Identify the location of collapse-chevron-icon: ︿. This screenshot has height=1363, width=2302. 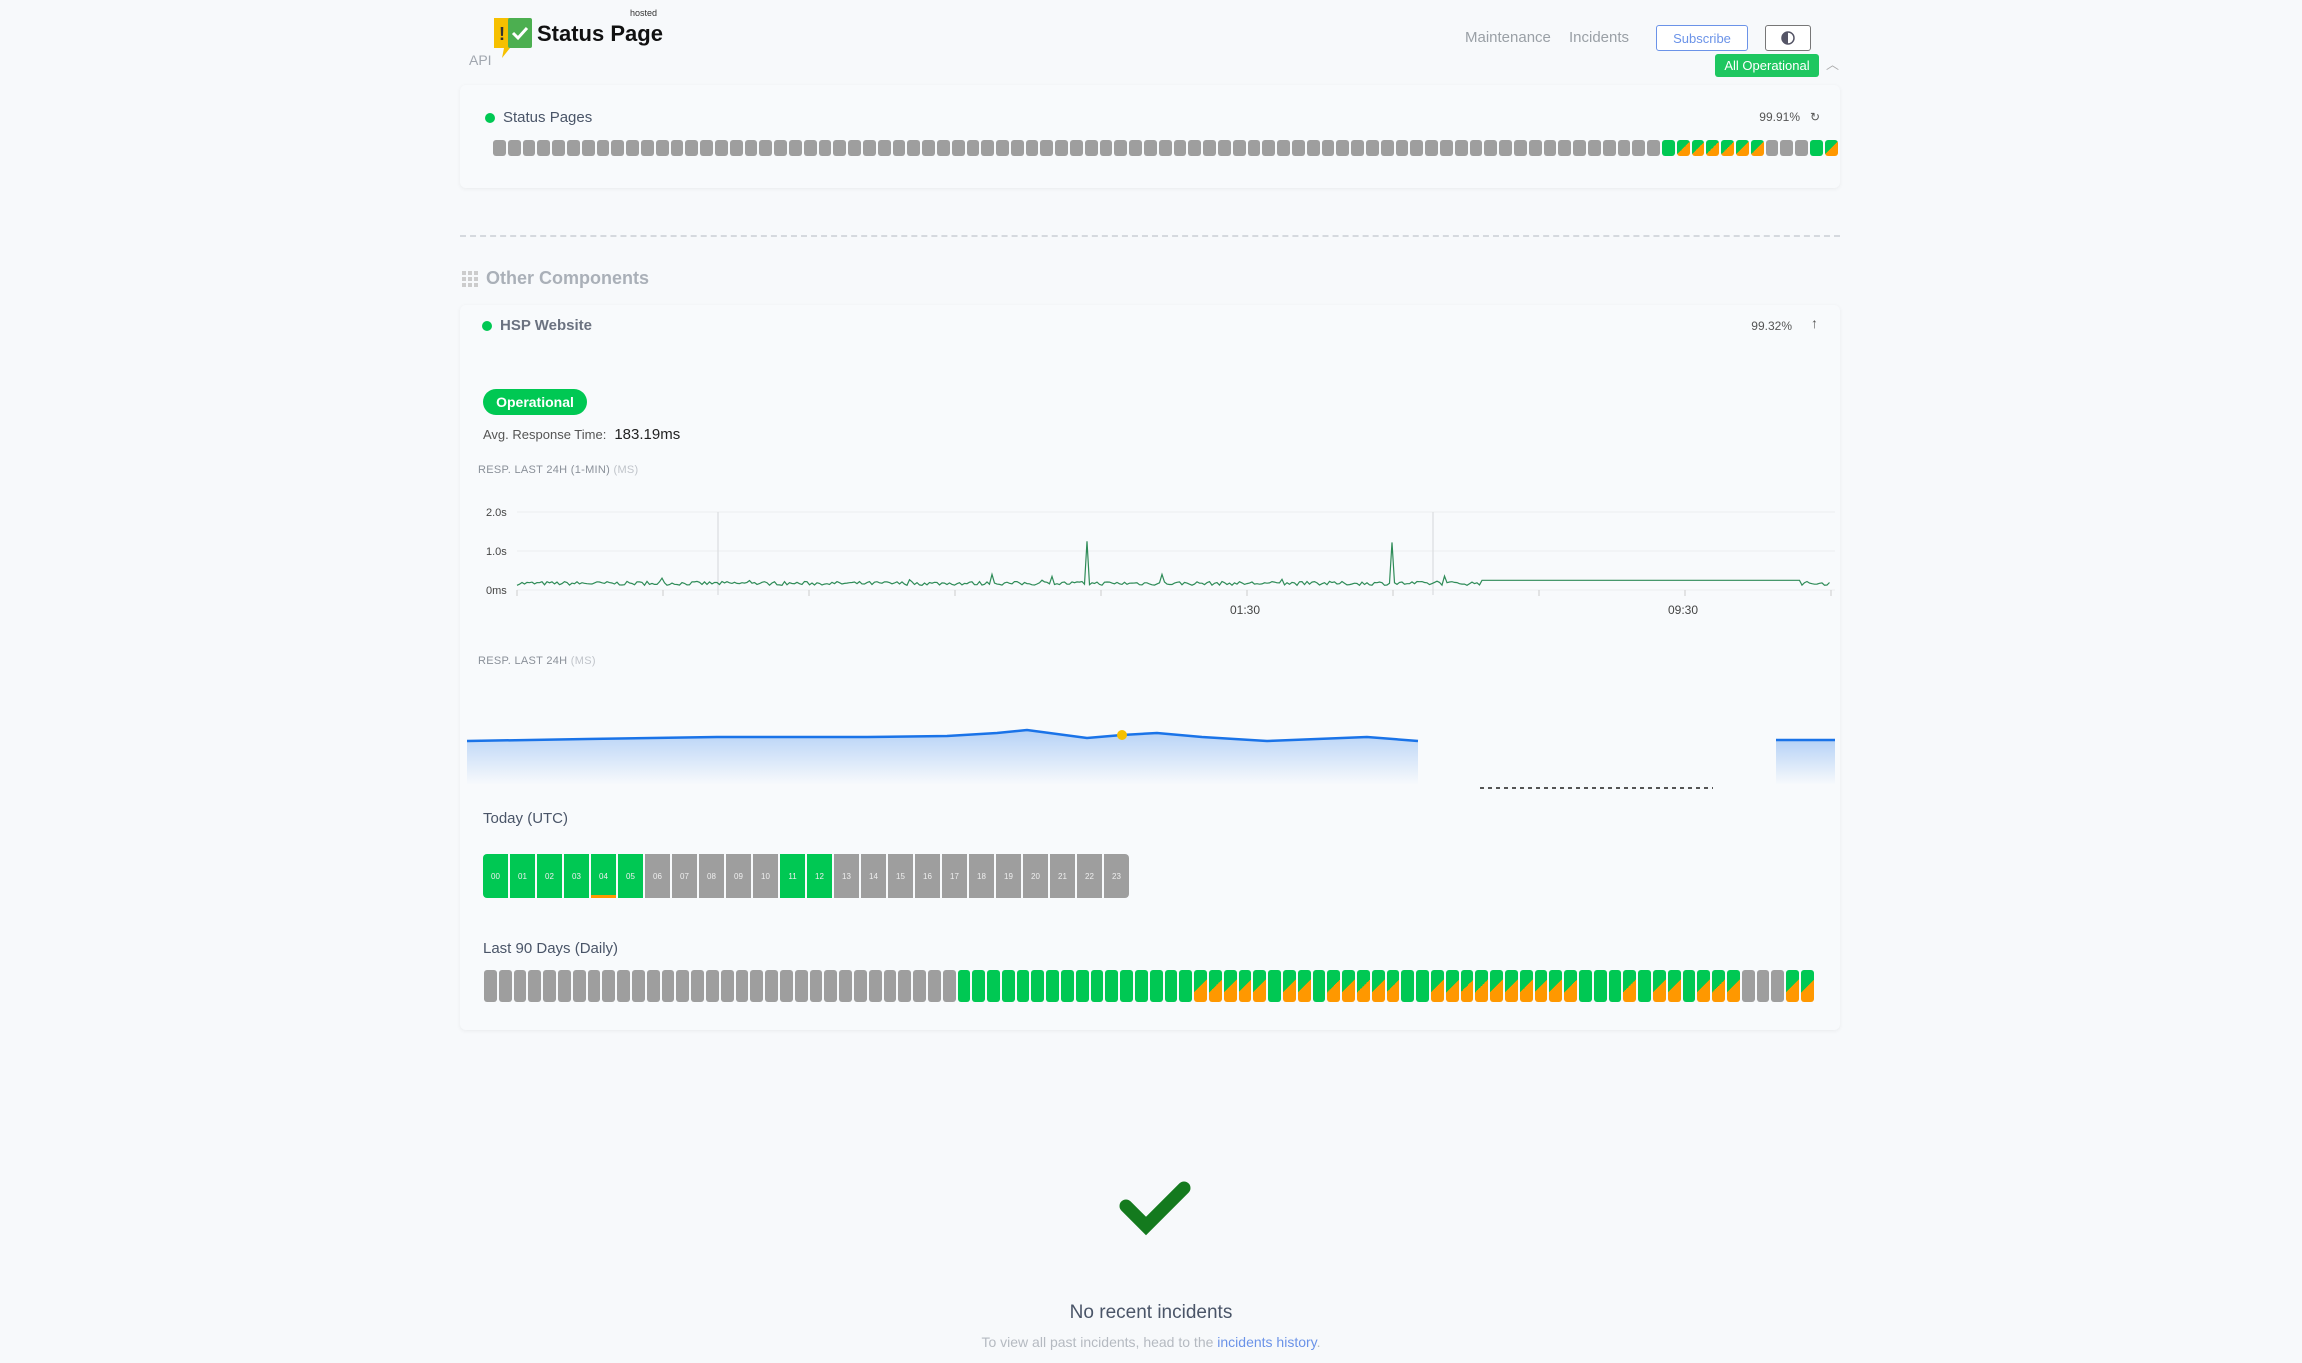
(1833, 64).